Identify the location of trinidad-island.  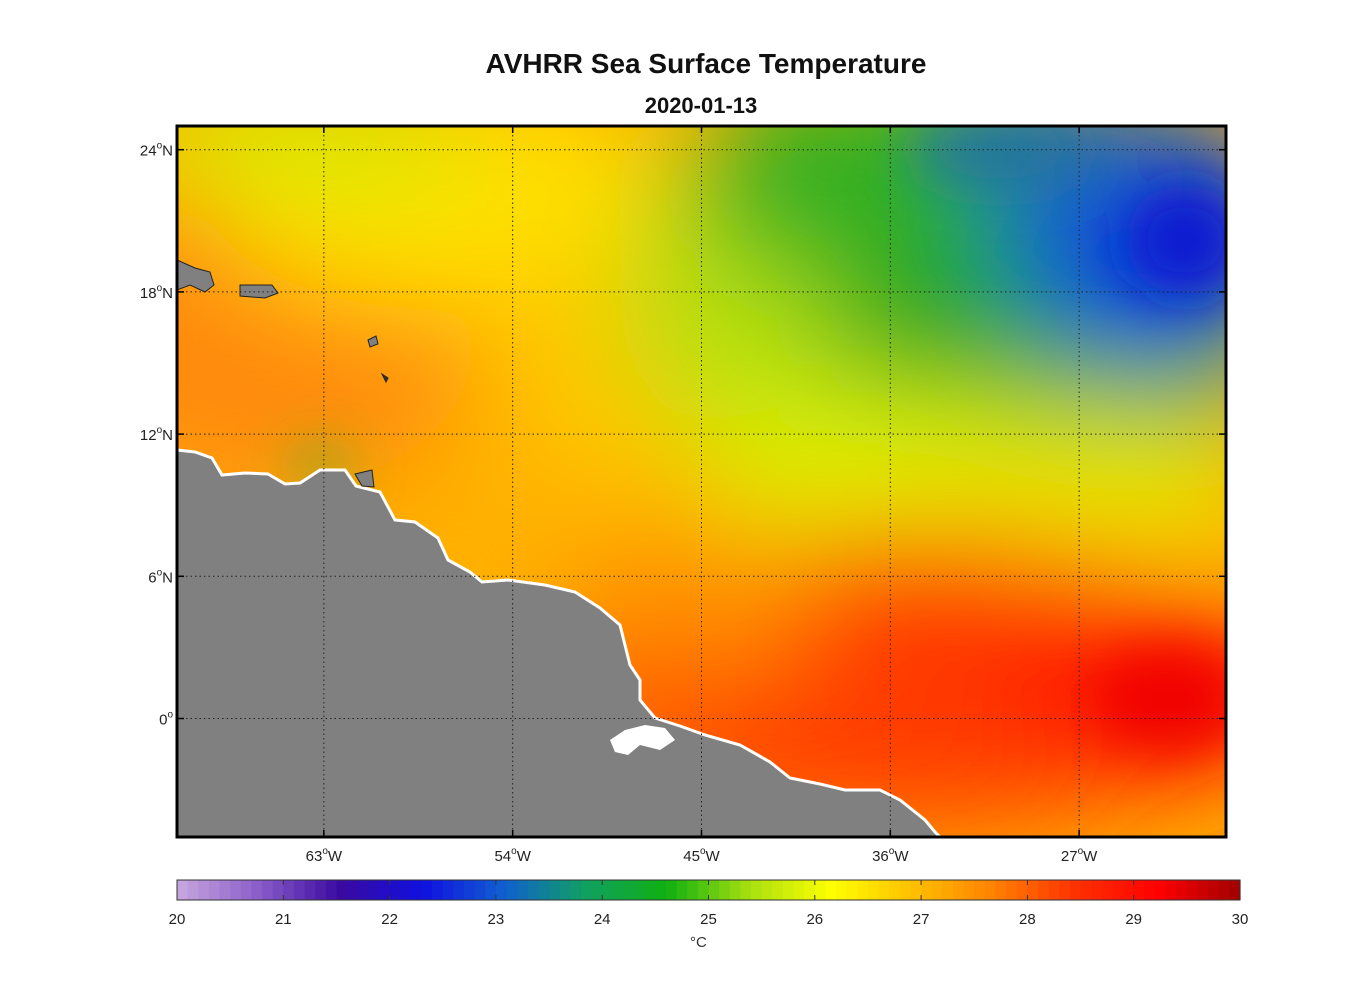
(364, 478).